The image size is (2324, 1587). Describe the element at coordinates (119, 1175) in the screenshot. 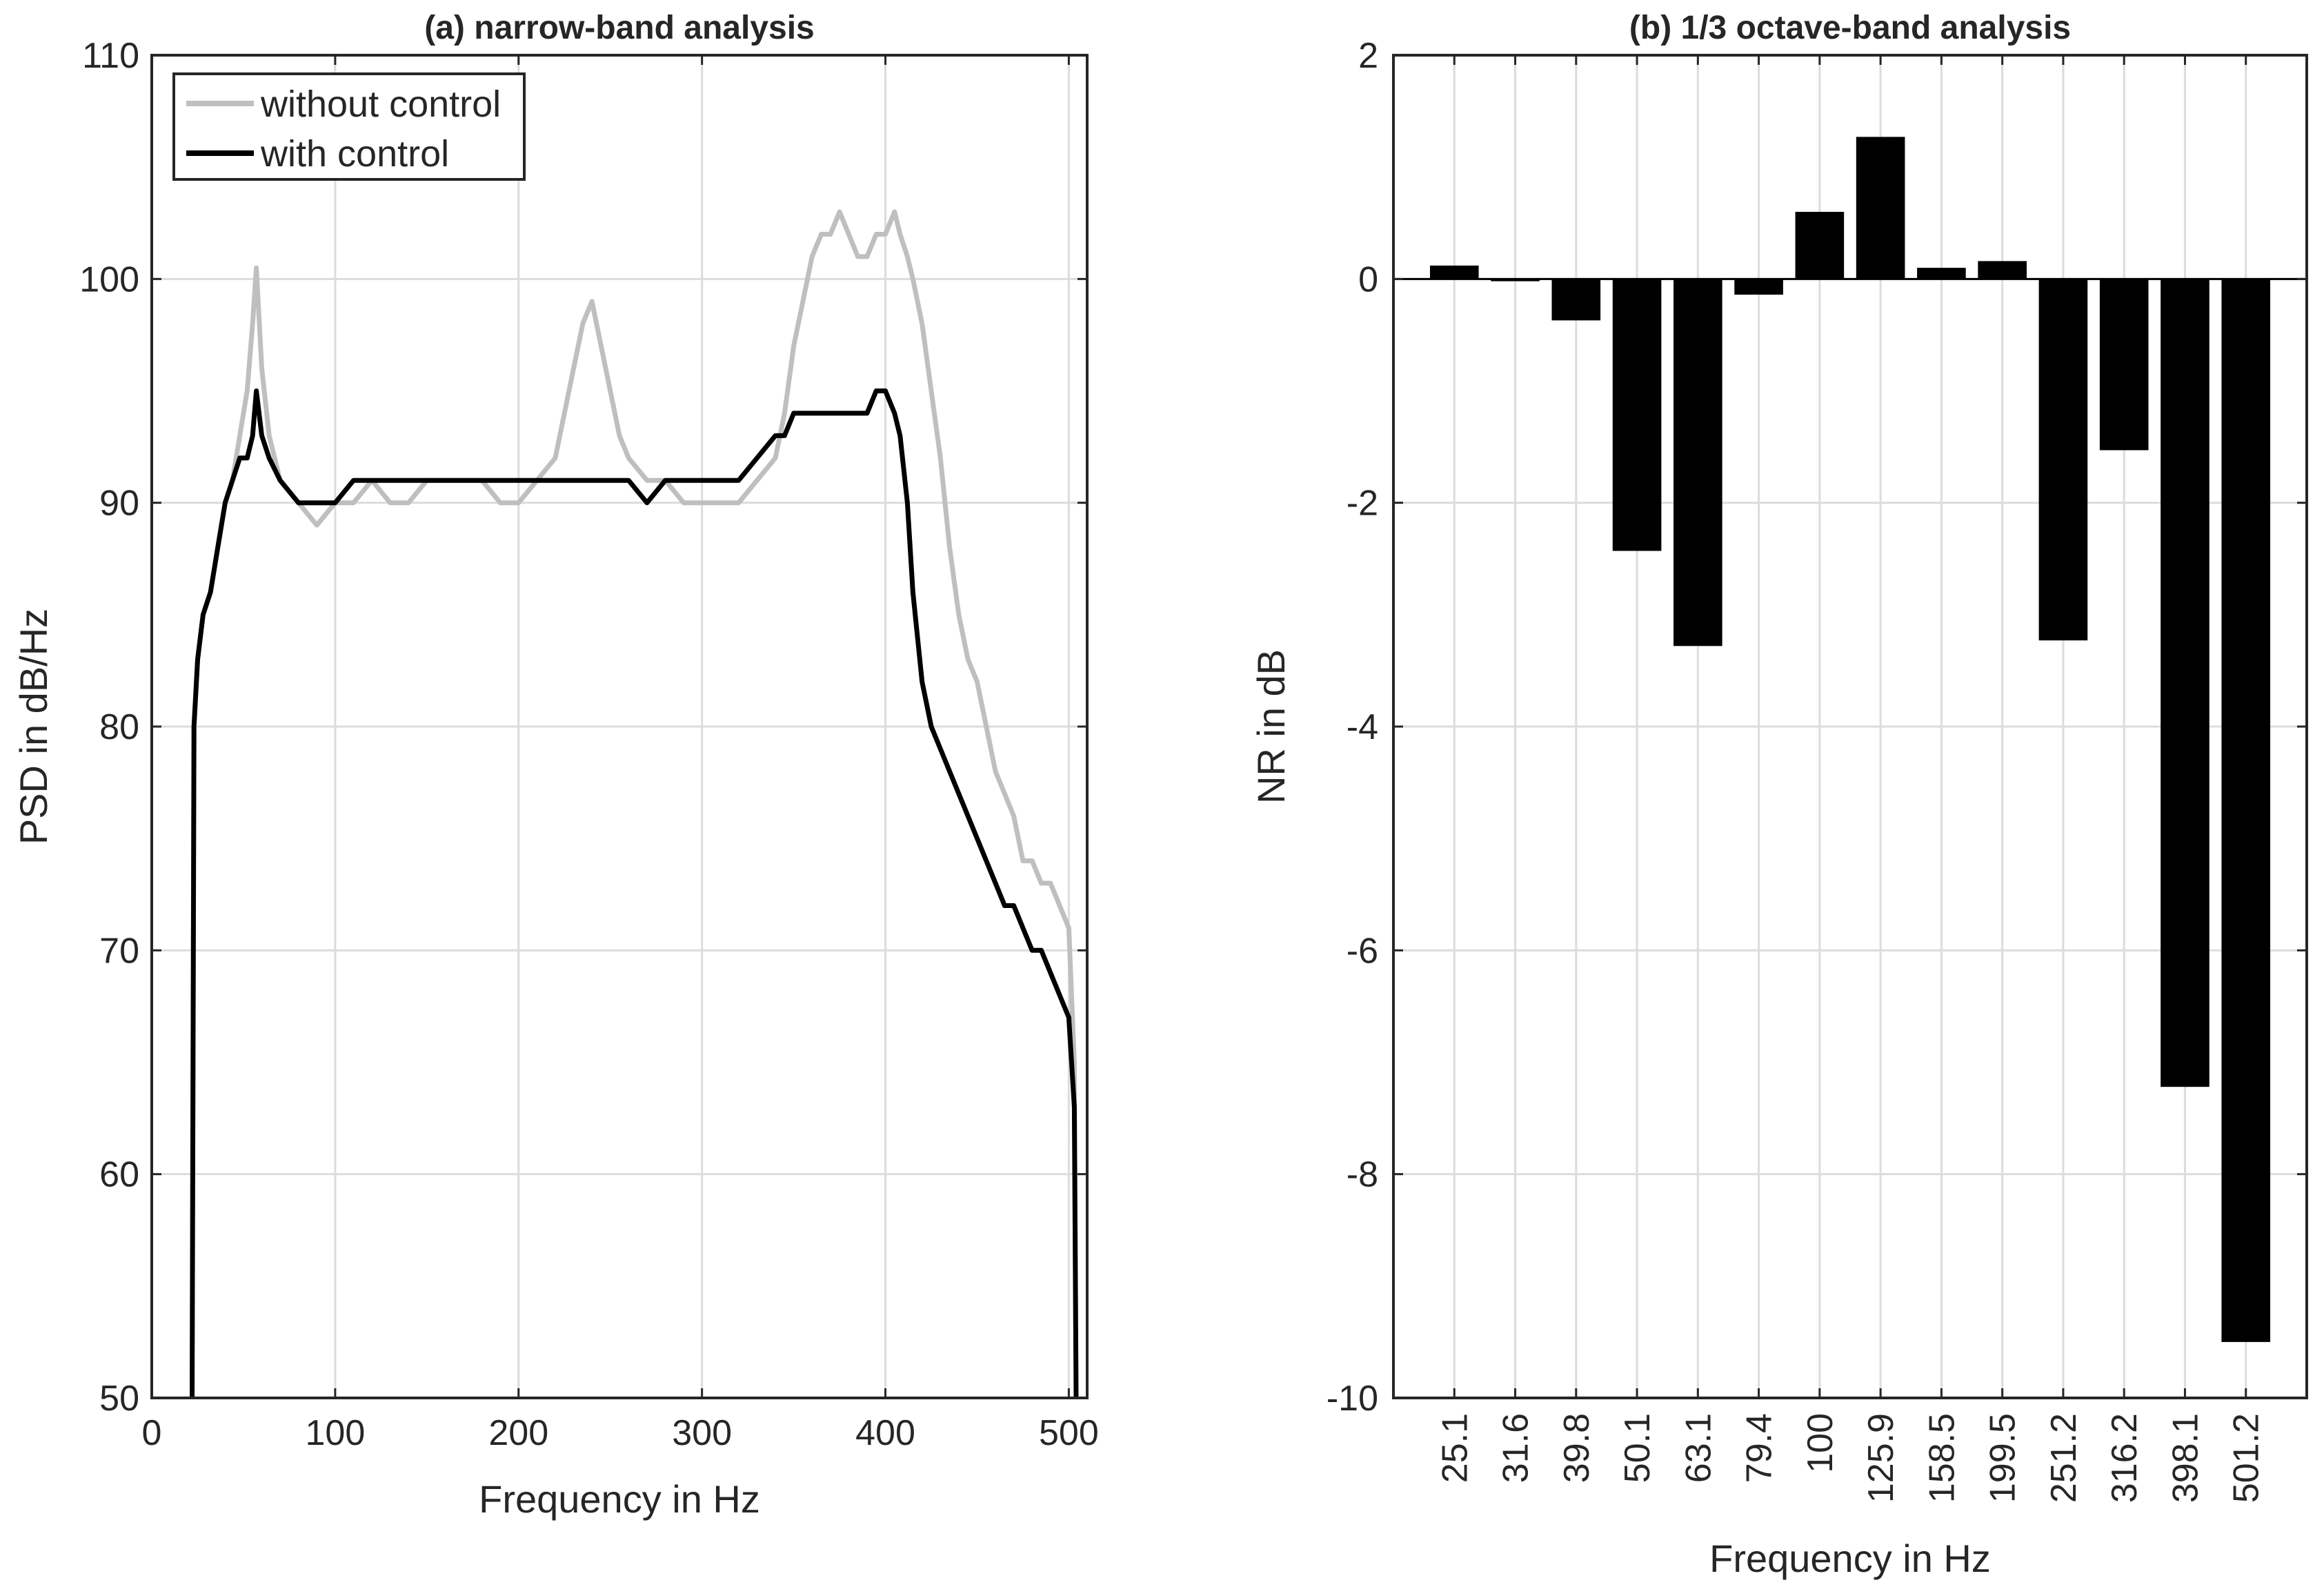

I see `panel-a-y-tick-label: 60` at that location.